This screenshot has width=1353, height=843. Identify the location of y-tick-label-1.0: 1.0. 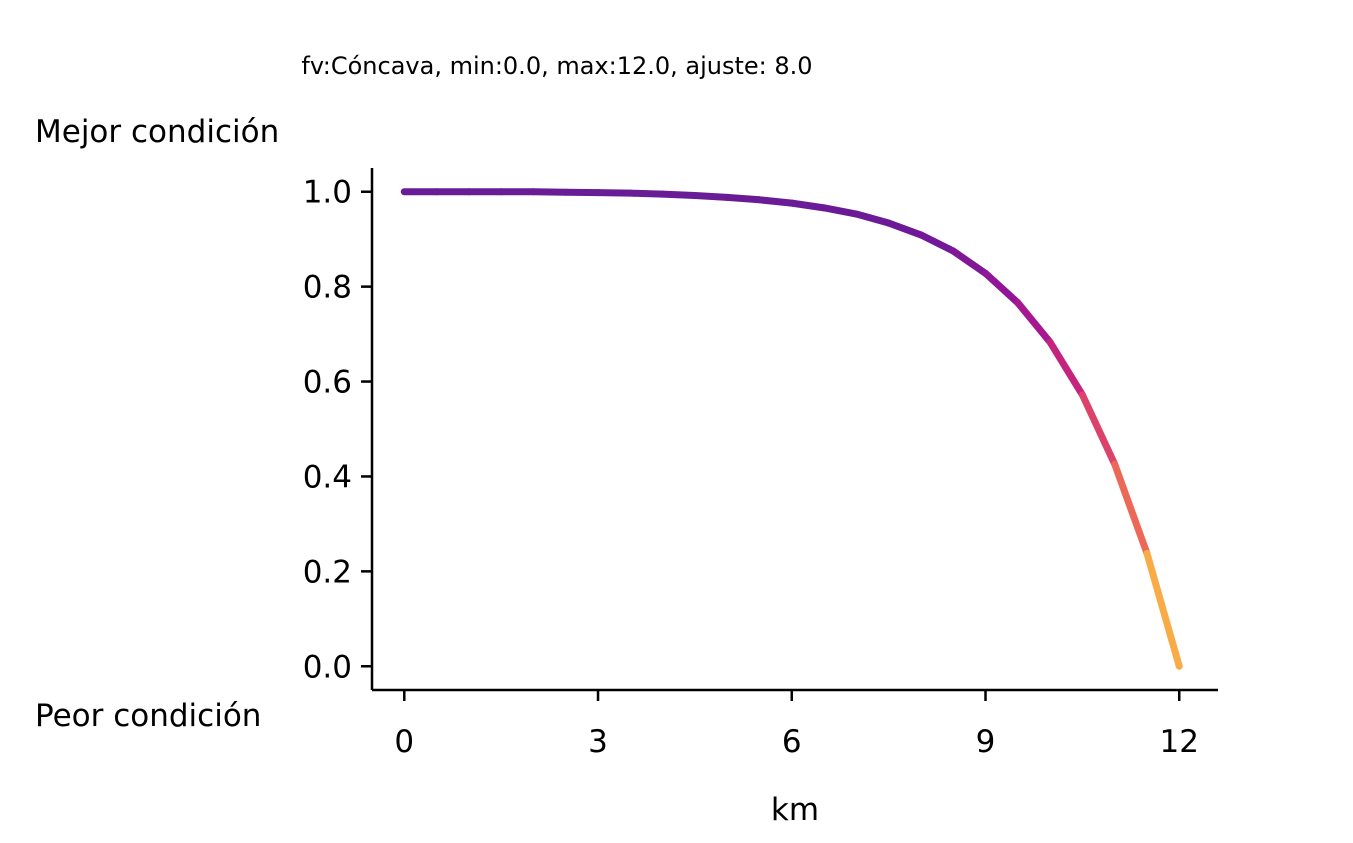
(327, 193).